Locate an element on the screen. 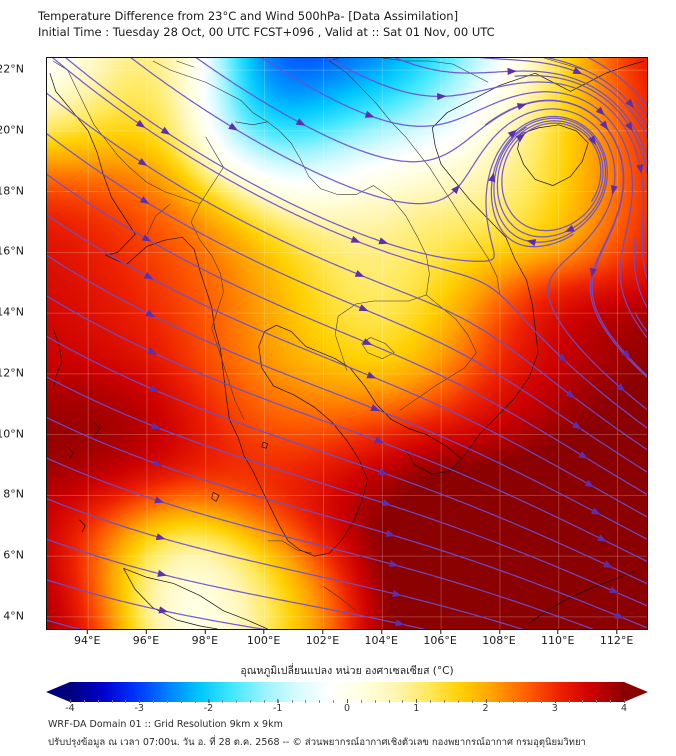 The image size is (676, 756). colorbar-tick-label: 0 is located at coordinates (347, 706).